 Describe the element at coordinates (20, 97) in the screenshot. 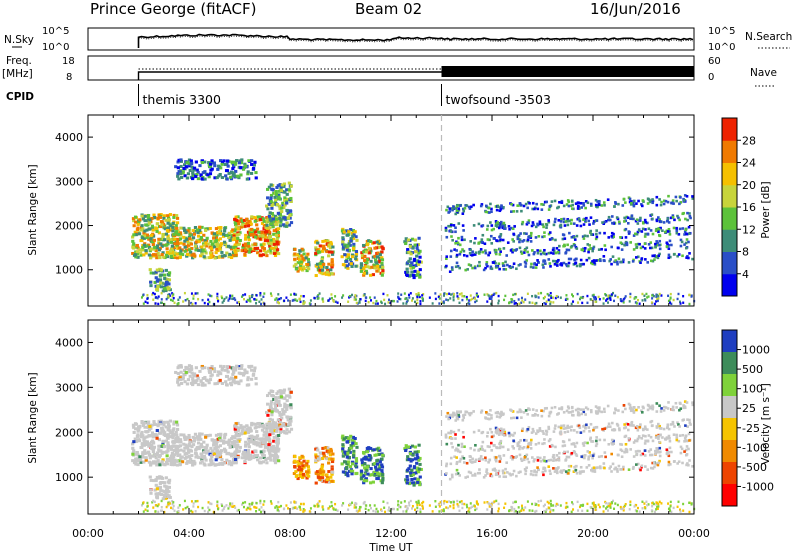

I see `cpid-label: CPID` at that location.